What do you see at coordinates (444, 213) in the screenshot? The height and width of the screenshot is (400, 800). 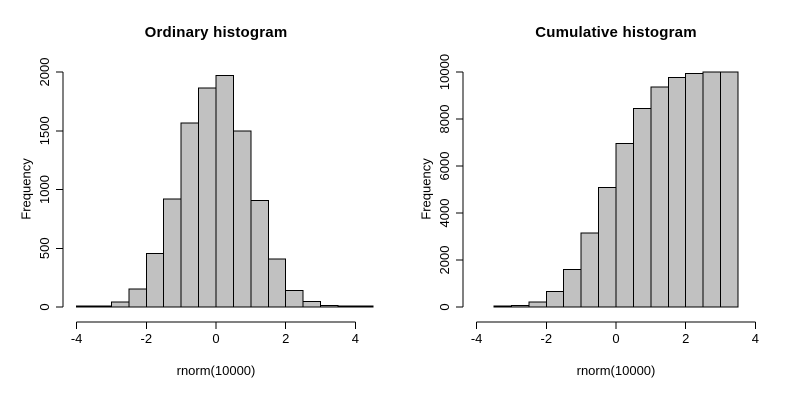 I see `y-tick-label: 4000` at bounding box center [444, 213].